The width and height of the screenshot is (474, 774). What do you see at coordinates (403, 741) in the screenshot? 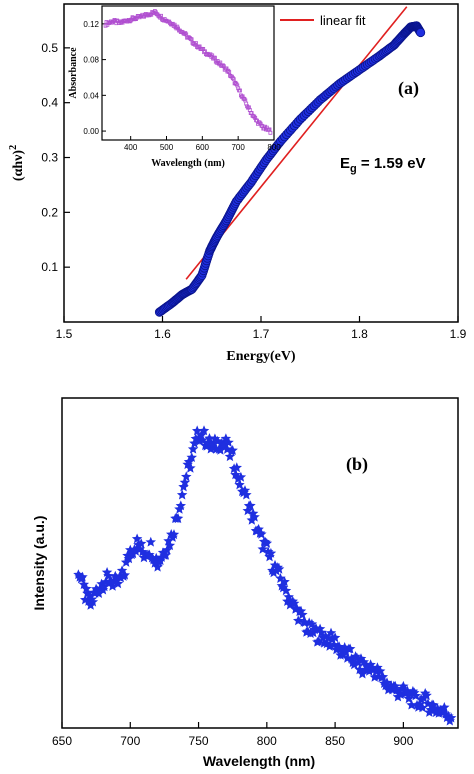
I see `panel-b-xtick-label: 900` at bounding box center [403, 741].